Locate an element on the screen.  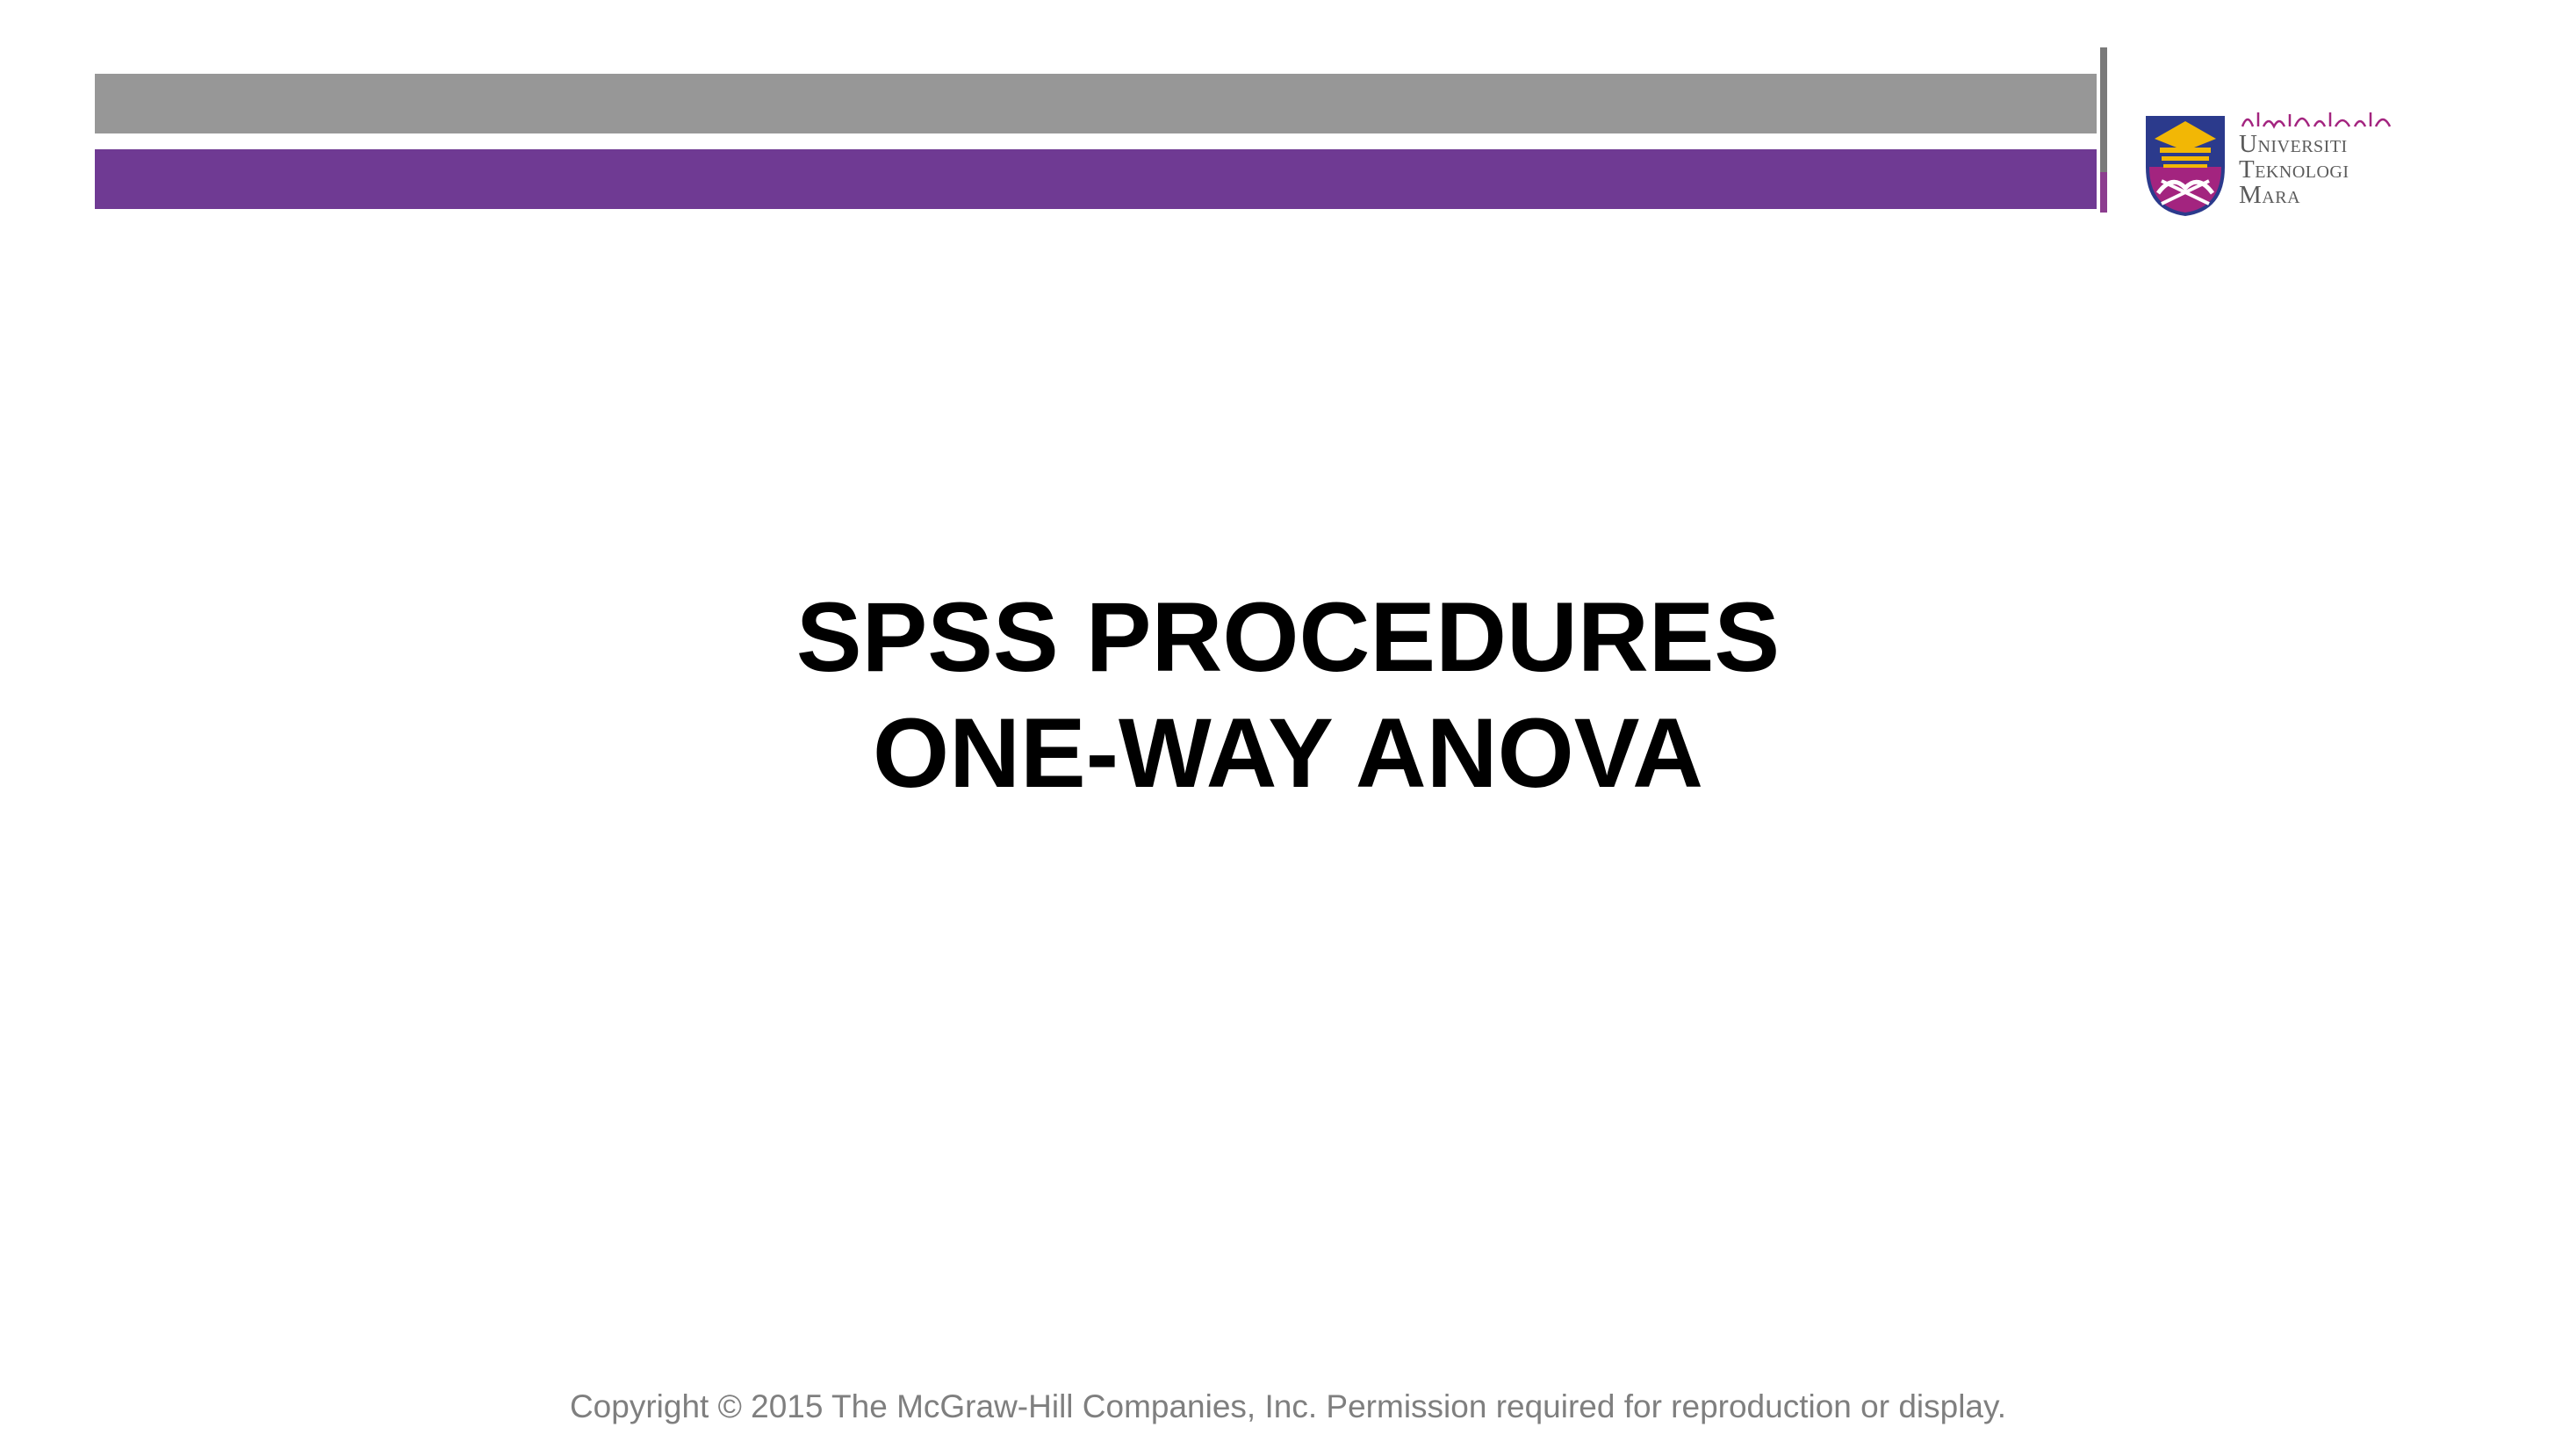
header-gray-bar is located at coordinates (1096, 103).